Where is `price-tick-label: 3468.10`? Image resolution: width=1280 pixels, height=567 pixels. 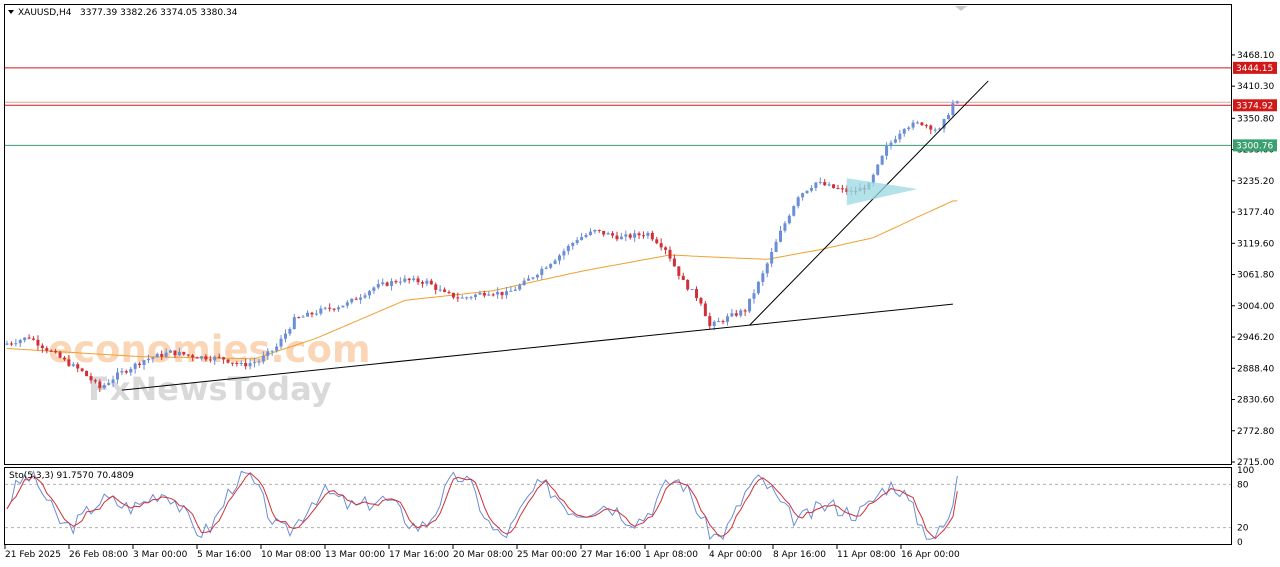
price-tick-label: 3468.10 is located at coordinates (1255, 56).